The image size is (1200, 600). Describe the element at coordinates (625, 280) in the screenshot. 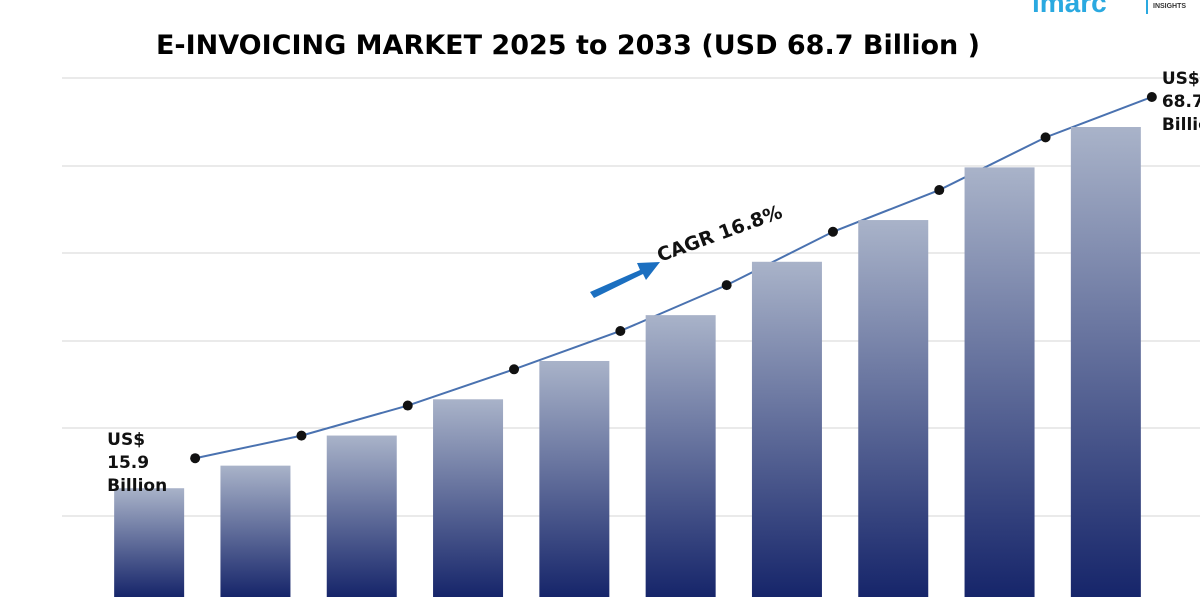

I see `cagr-arrow` at that location.